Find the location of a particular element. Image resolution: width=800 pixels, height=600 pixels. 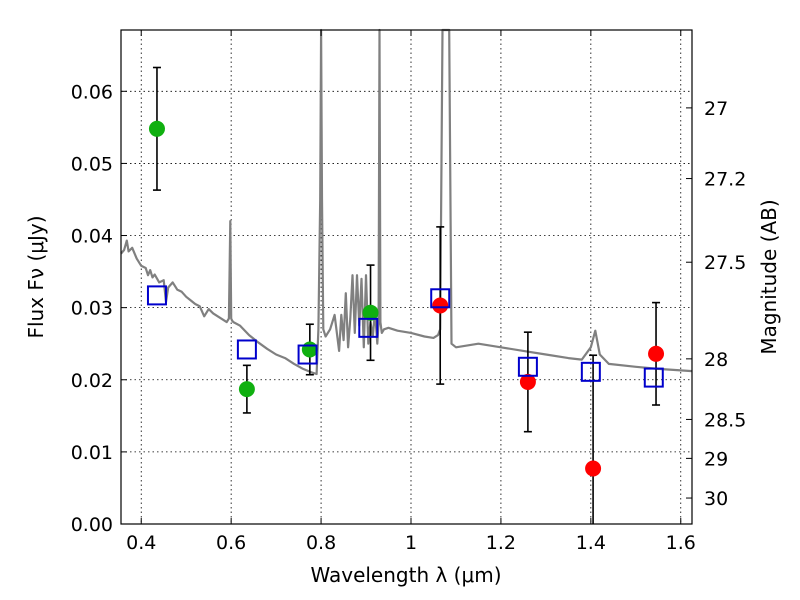

right-tick-label: 29 is located at coordinates (716, 459).